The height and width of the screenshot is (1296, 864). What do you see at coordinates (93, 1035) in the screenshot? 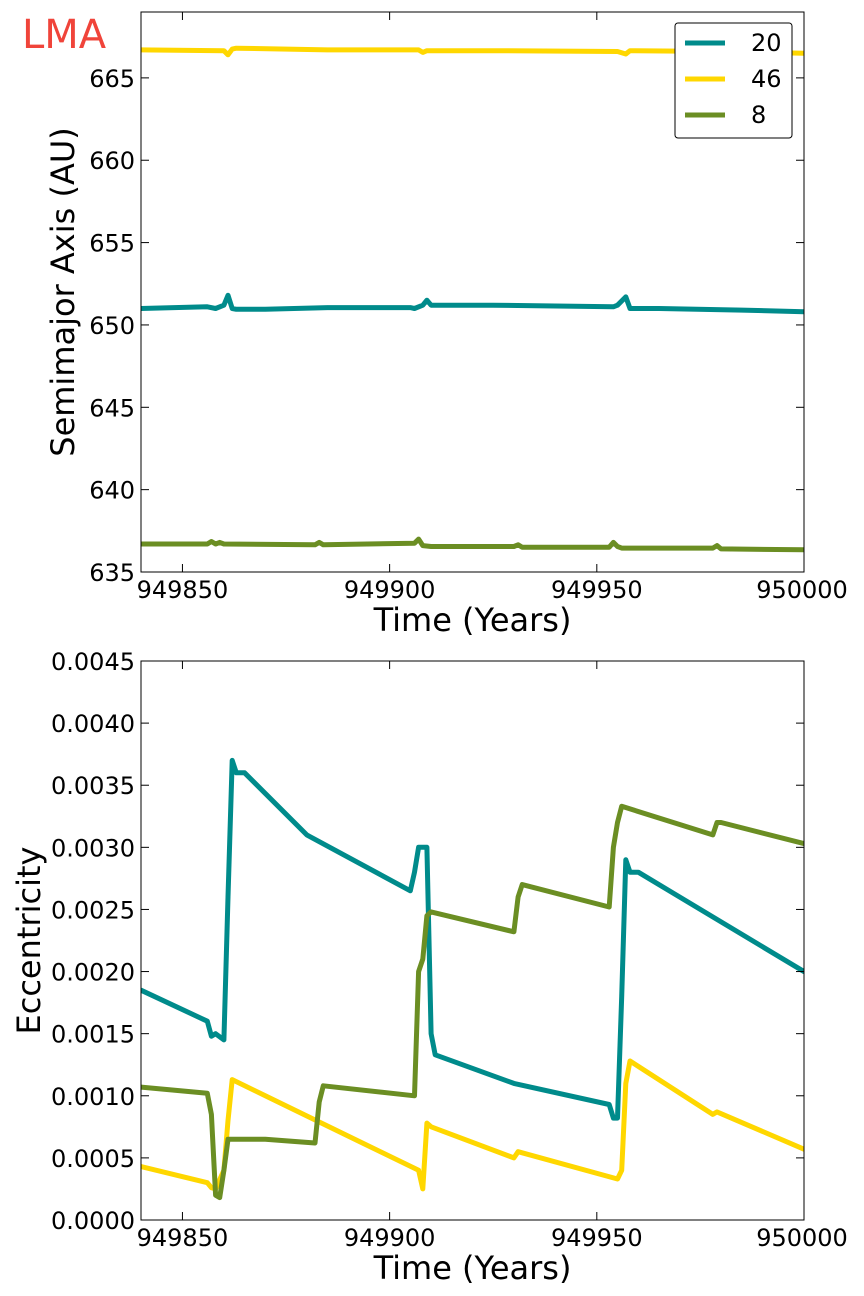
I see `y-tick-label: 0.0015` at bounding box center [93, 1035].